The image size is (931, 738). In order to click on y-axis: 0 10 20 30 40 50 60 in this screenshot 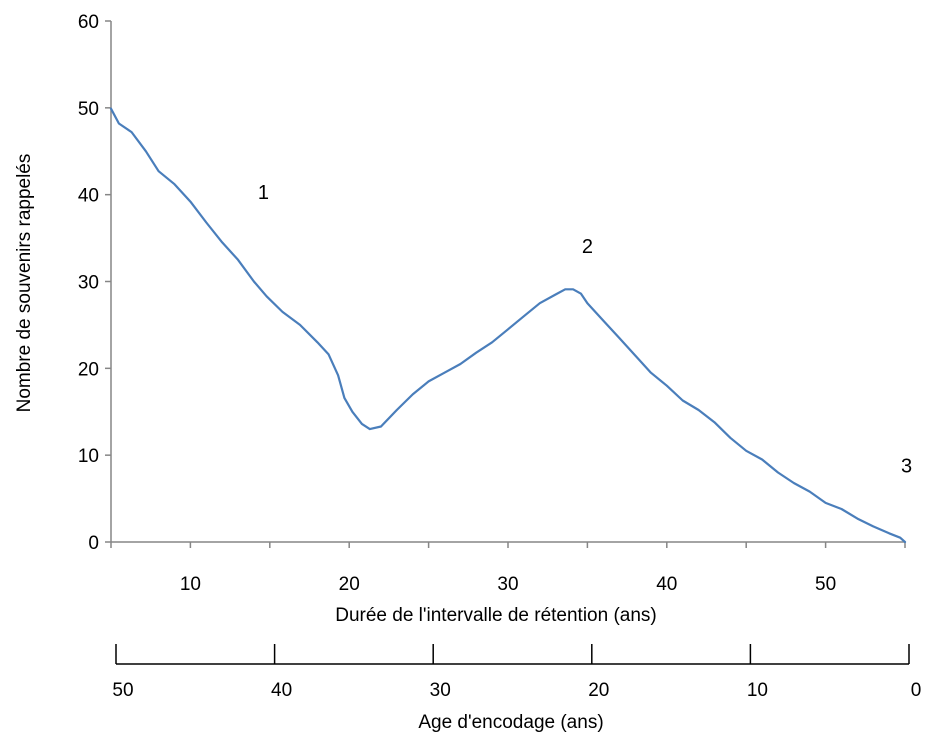, I will do `click(95, 283)`.